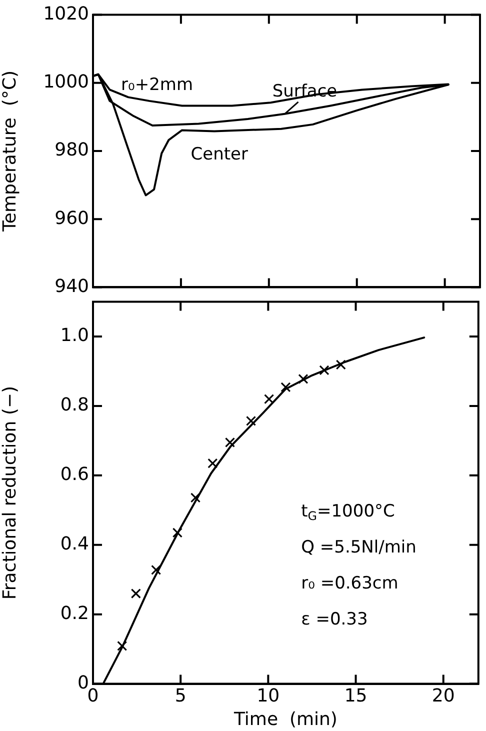 This screenshot has height=731, width=486. What do you see at coordinates (268, 695) in the screenshot?
I see `x-tick-label: 10` at bounding box center [268, 695].